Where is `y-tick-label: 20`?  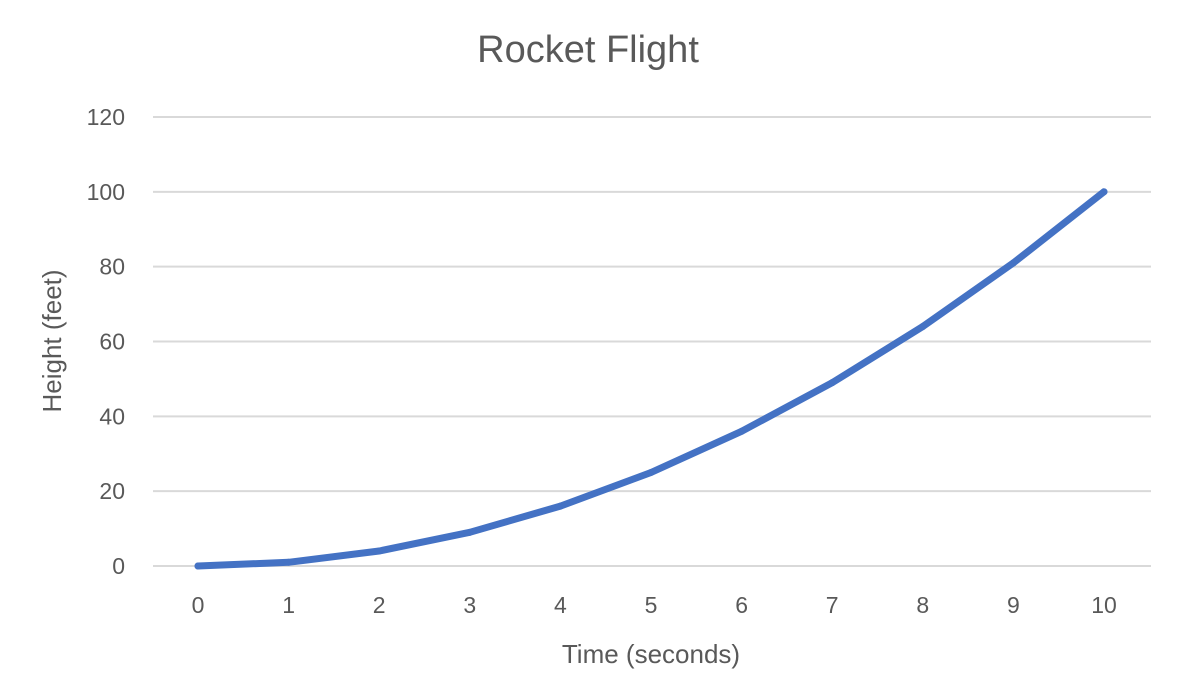 y-tick-label: 20 is located at coordinates (112, 491).